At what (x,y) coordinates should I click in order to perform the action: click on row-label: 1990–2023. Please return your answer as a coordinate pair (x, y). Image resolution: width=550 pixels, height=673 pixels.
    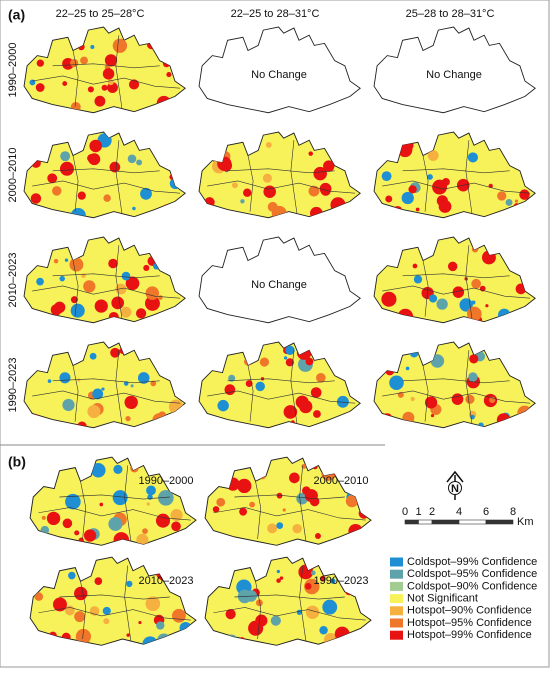
    Looking at the image, I should click on (13, 384).